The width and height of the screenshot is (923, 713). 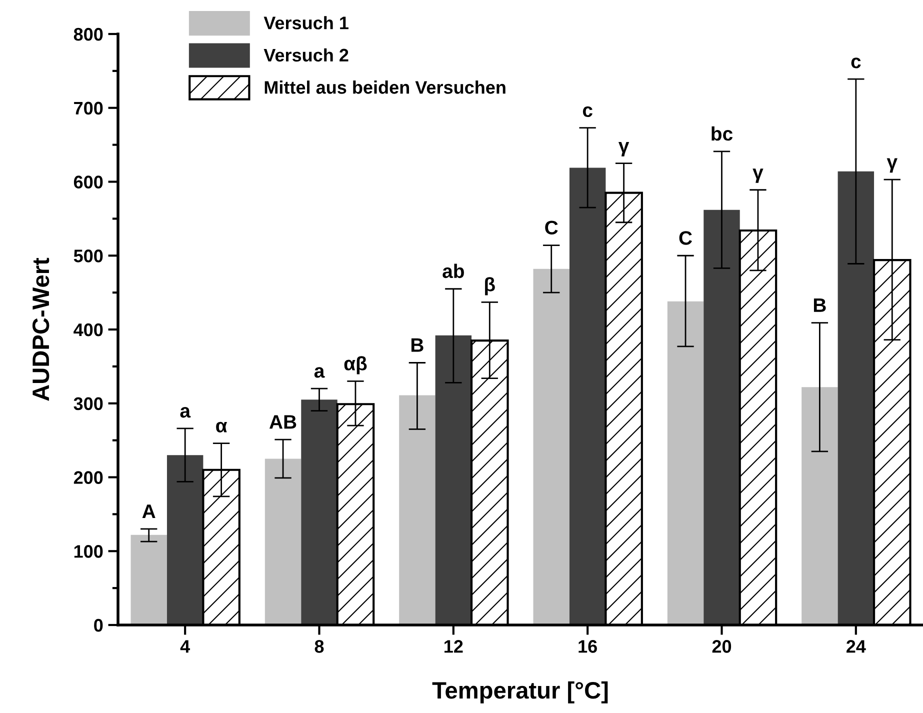 What do you see at coordinates (88, 477) in the screenshot?
I see `y-tick-label: 200` at bounding box center [88, 477].